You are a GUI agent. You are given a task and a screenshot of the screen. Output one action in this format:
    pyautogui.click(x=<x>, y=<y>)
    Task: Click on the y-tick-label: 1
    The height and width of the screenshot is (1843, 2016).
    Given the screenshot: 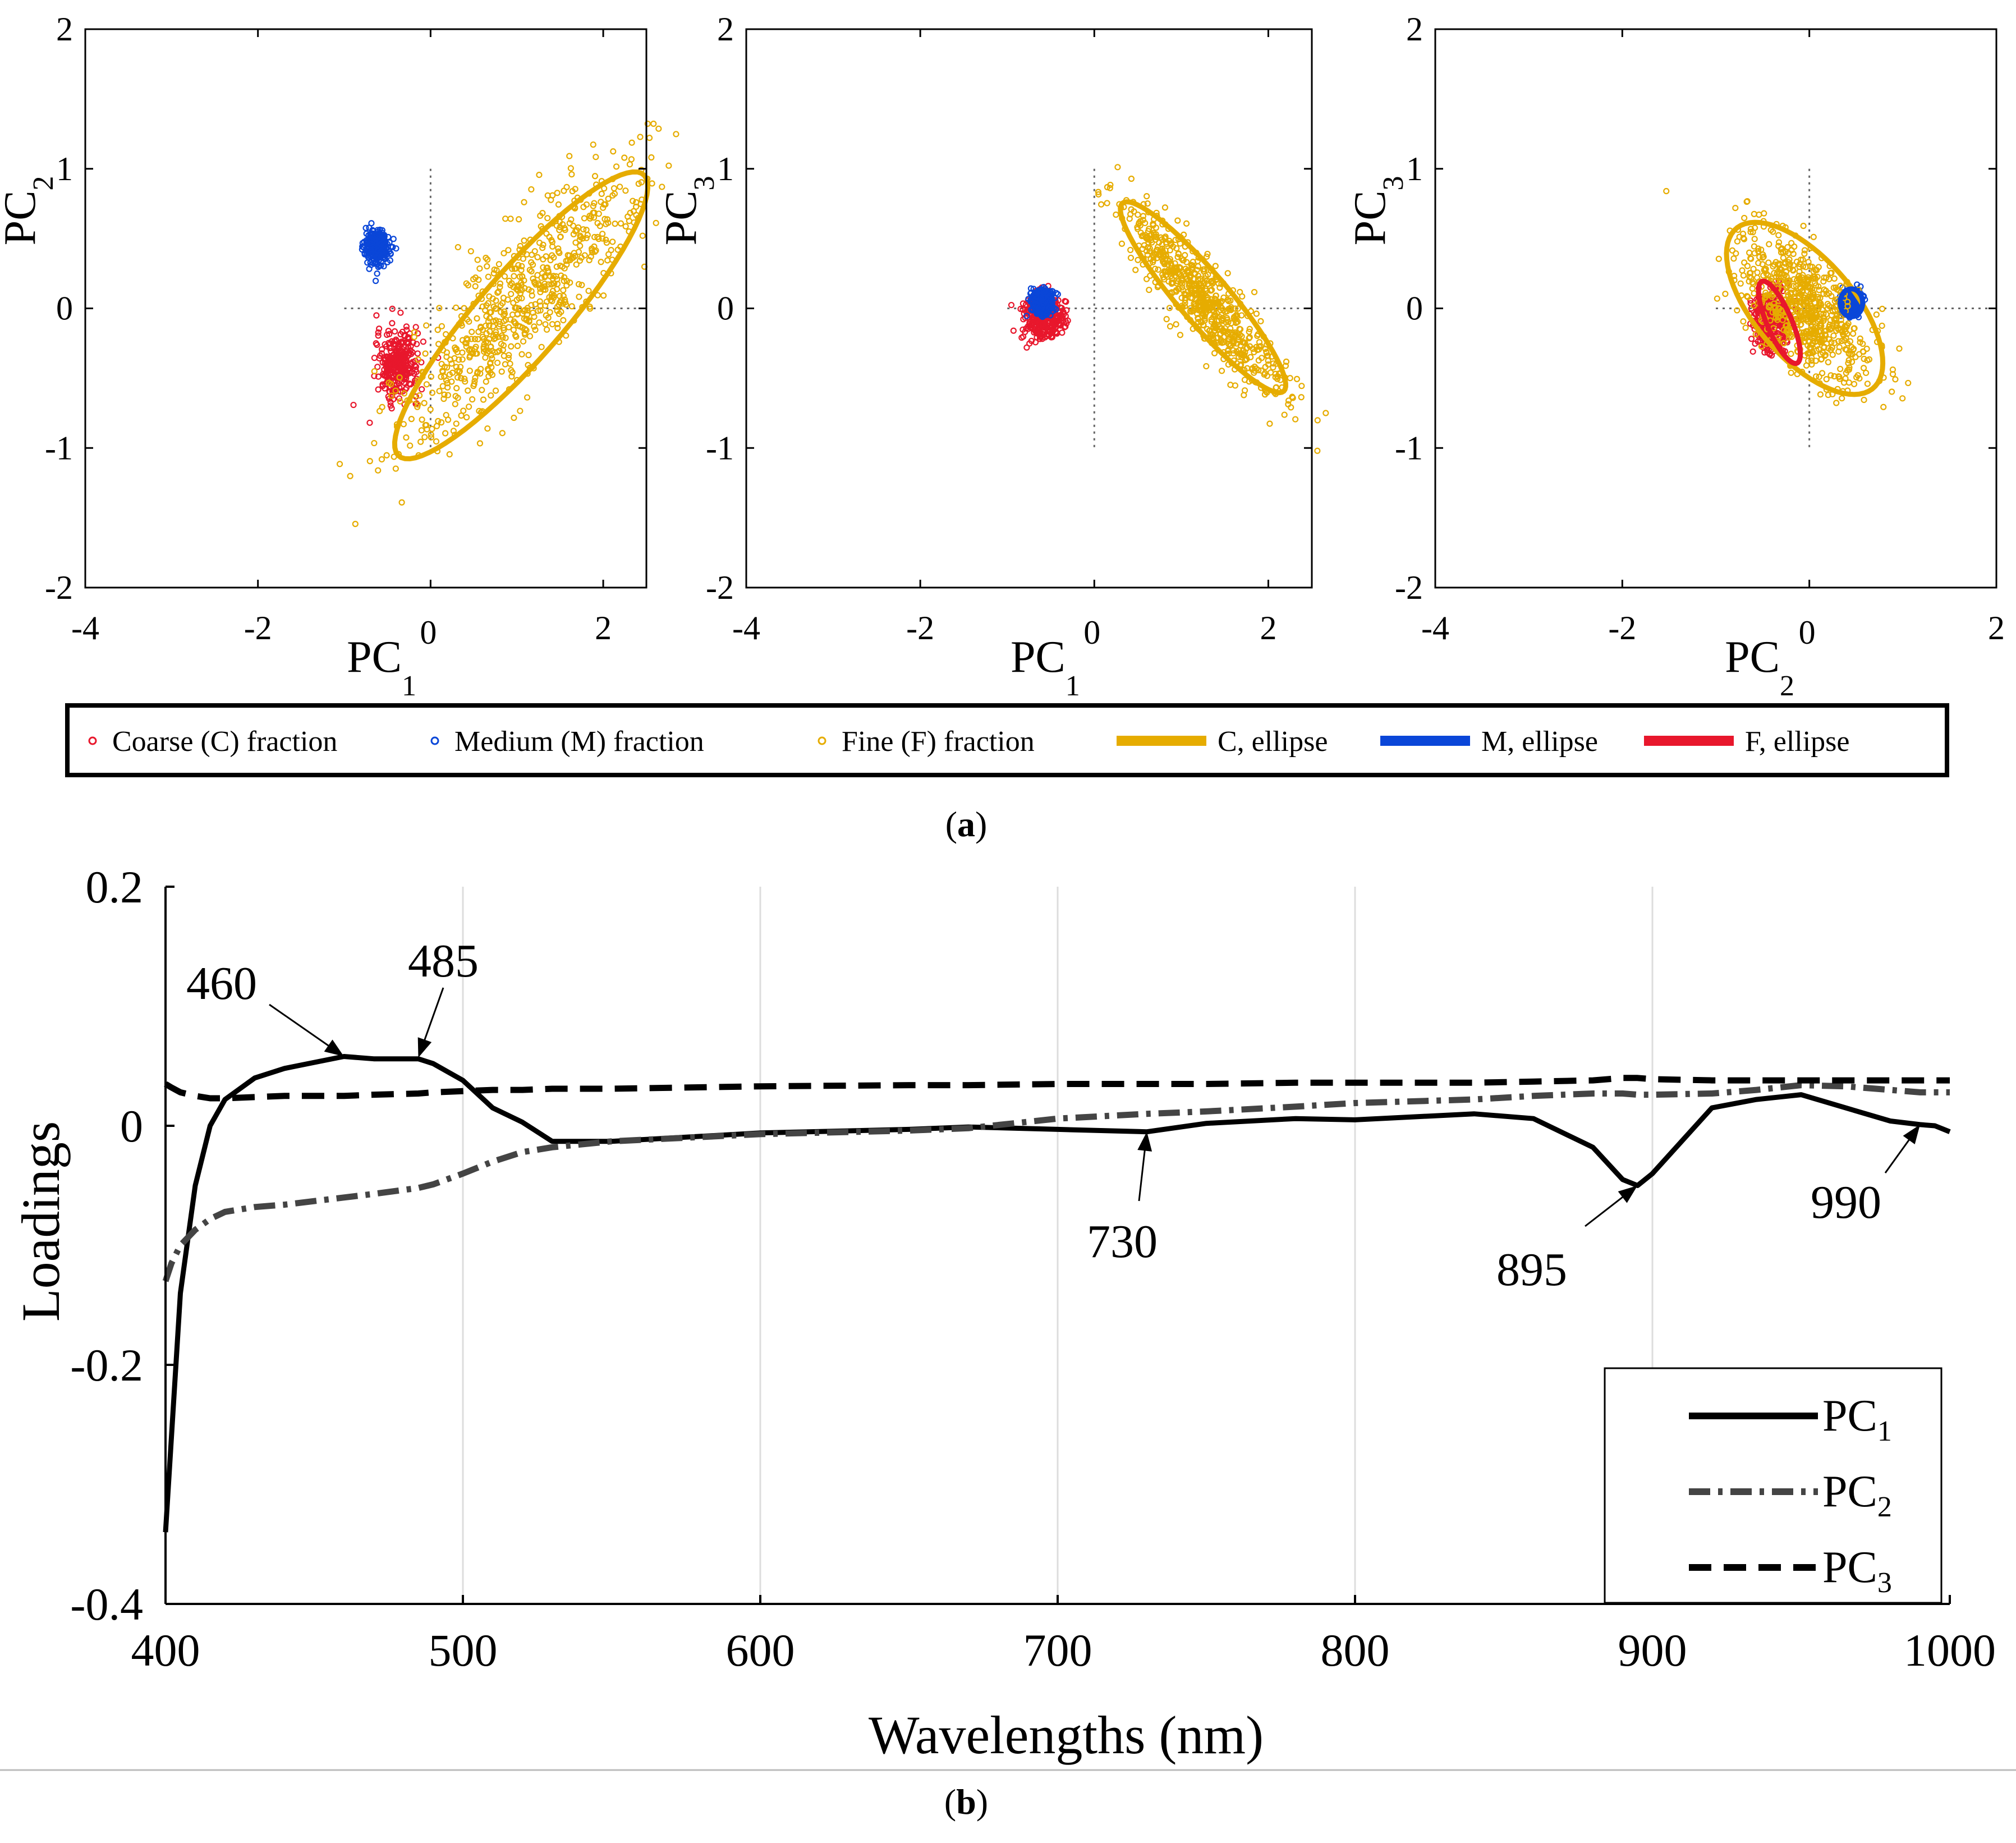 What is the action you would take?
    pyautogui.click(x=1414, y=168)
    